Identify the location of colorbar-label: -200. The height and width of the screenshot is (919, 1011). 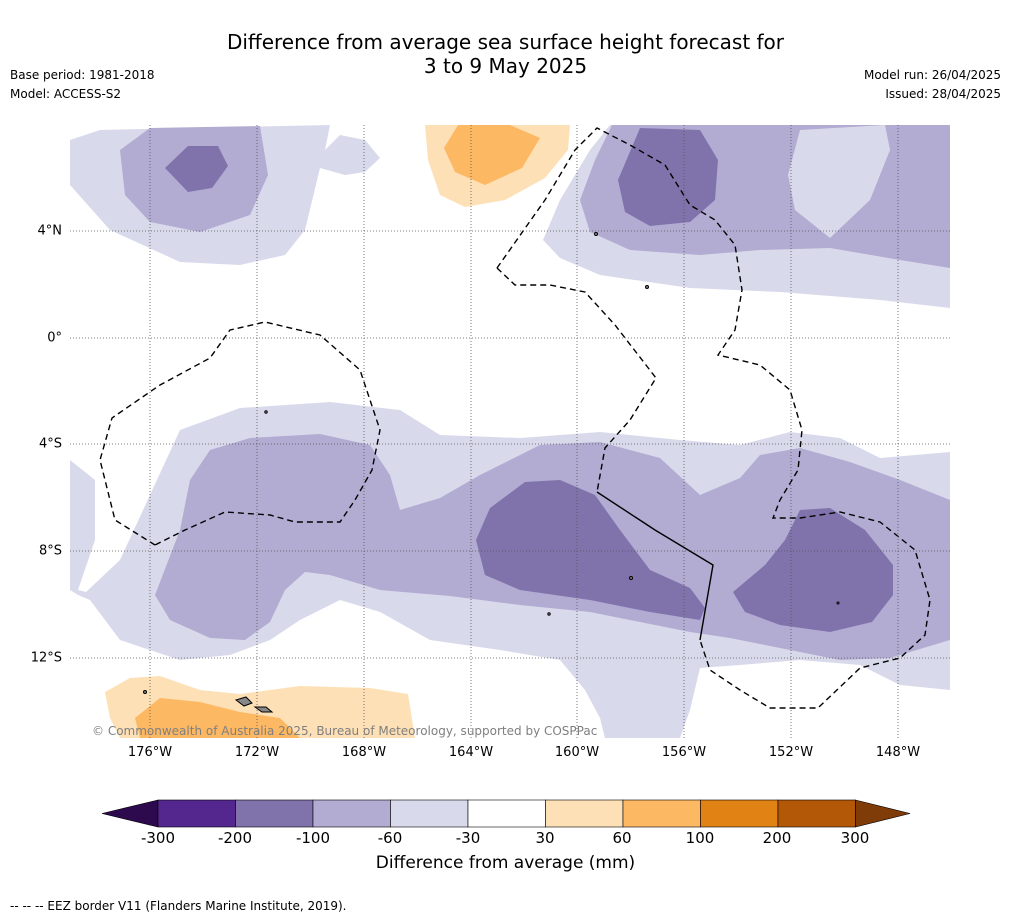
(235, 838).